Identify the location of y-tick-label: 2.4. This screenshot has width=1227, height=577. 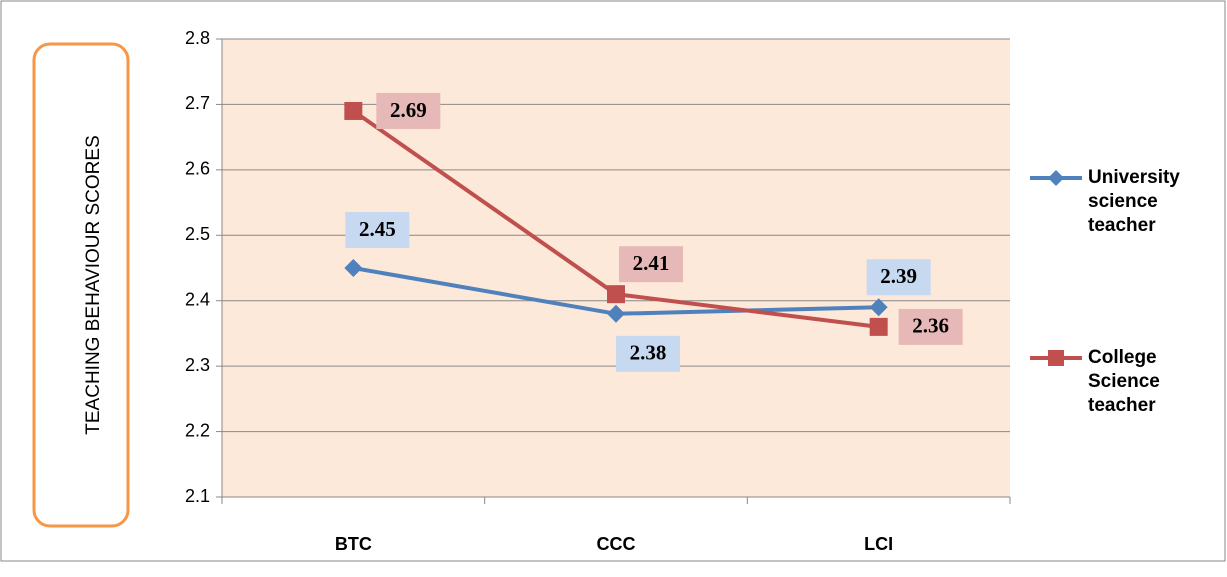
(197, 299).